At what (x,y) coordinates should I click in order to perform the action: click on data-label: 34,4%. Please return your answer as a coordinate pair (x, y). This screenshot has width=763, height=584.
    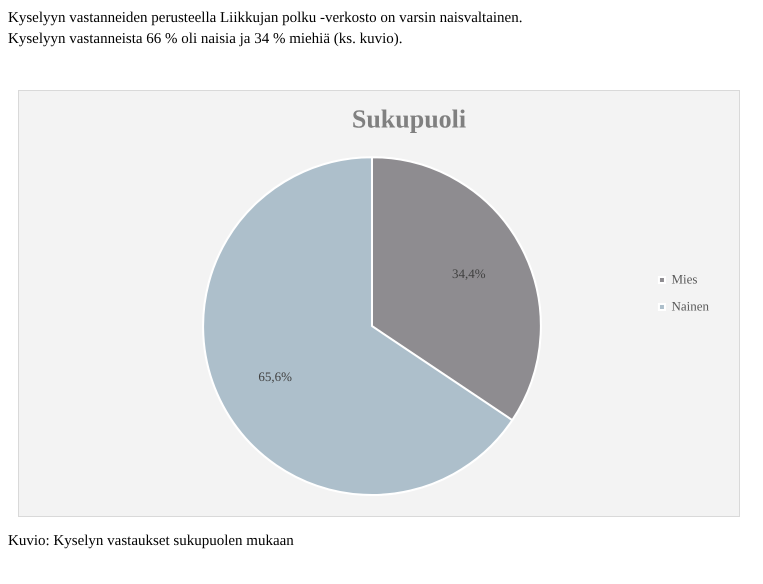
    Looking at the image, I should click on (469, 273).